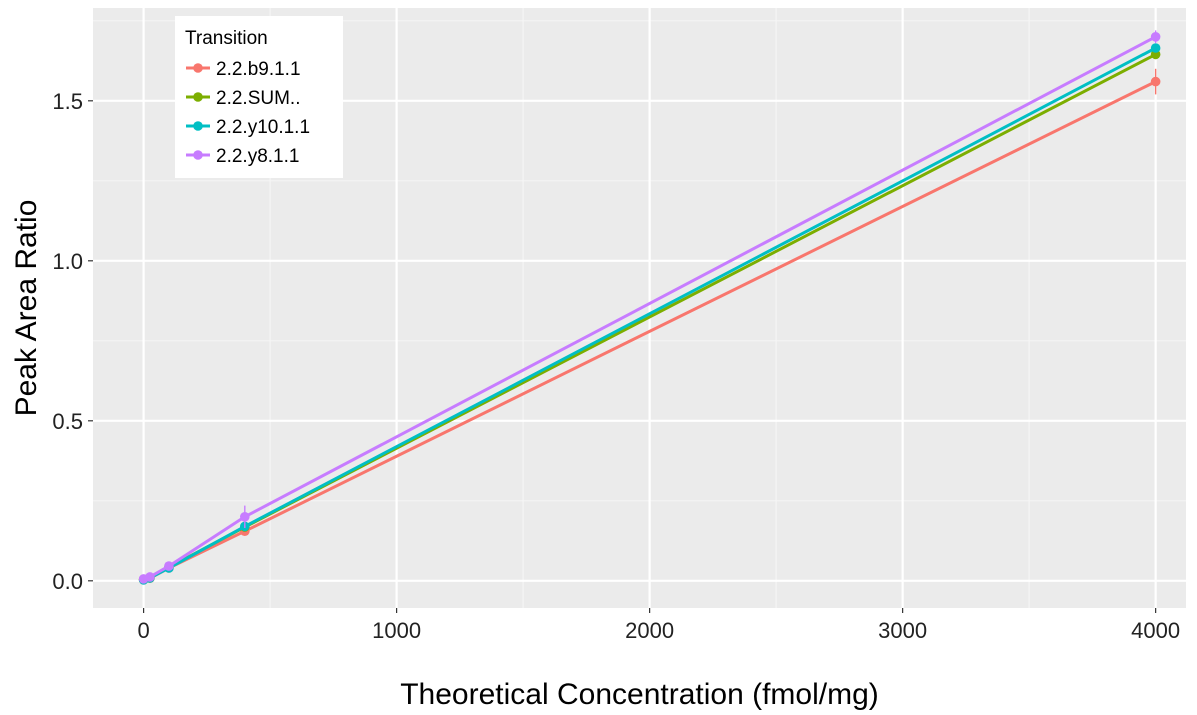  I want to click on legend-label: 2.2.y10.1.1, so click(263, 127).